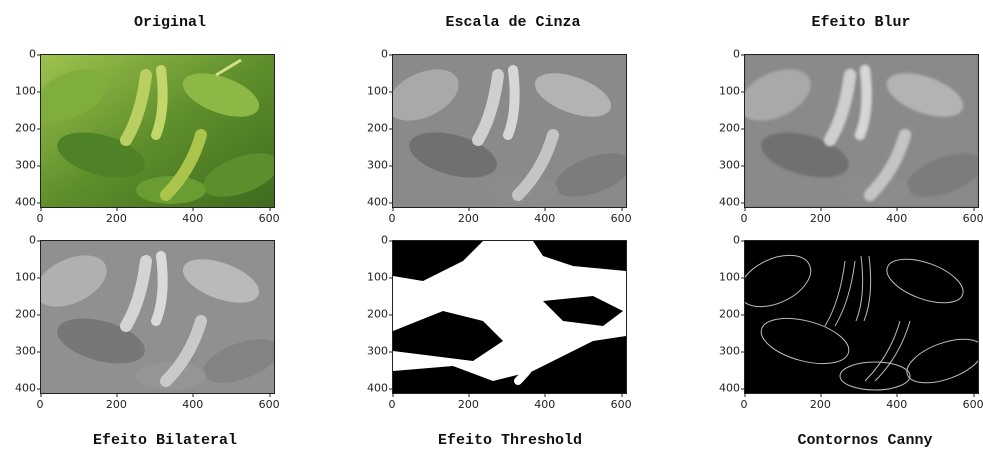  I want to click on gray-ytick-label: 100, so click(379, 91).